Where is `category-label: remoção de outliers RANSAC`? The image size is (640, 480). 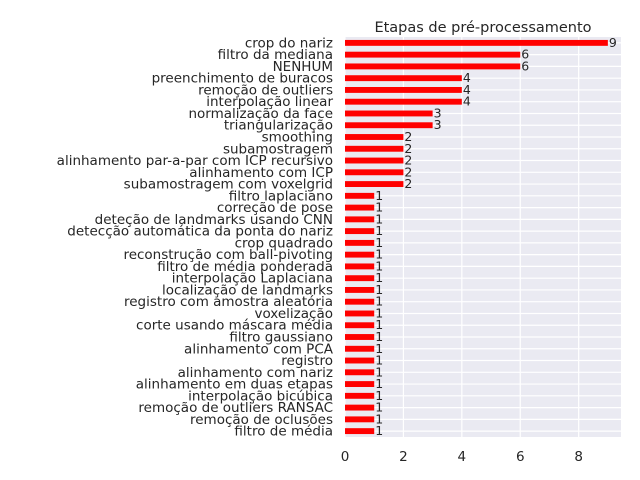
category-label: remoção de outliers RANSAC is located at coordinates (235, 408).